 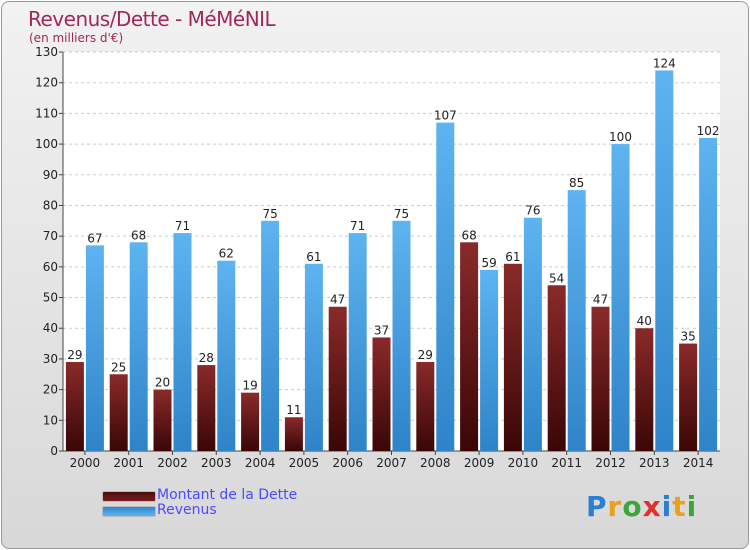 I want to click on data-label-dette: 28, so click(x=206, y=358).